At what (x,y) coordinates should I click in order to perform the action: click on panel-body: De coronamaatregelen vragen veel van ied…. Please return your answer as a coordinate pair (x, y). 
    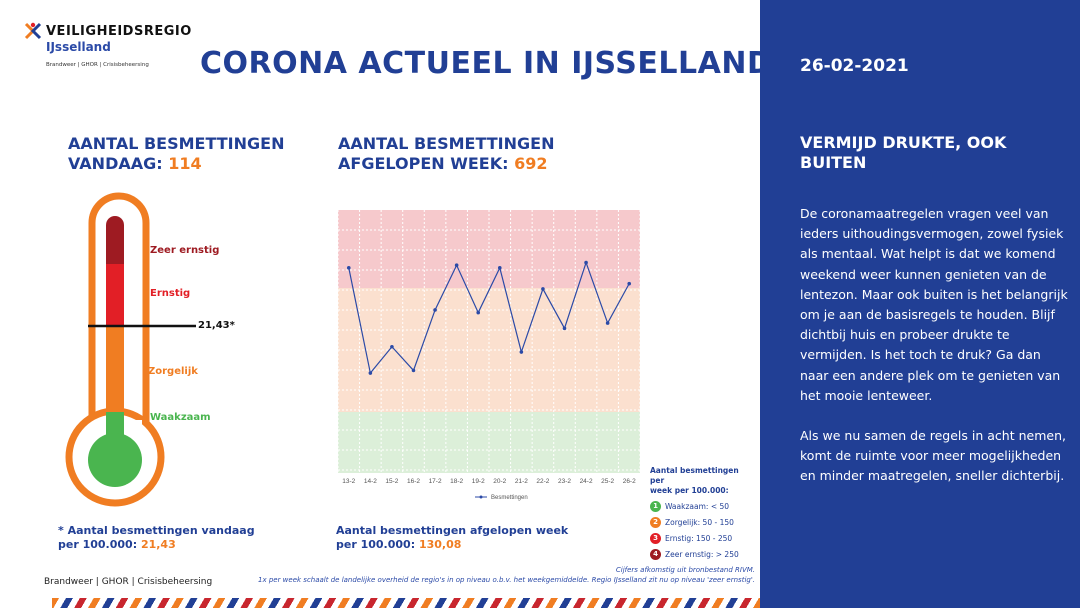
    Looking at the image, I should click on (934, 355).